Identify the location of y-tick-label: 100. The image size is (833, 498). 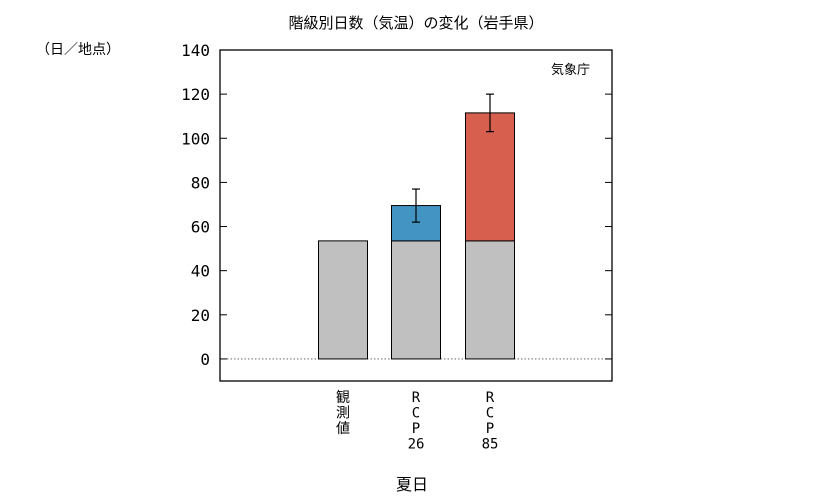
(195, 138).